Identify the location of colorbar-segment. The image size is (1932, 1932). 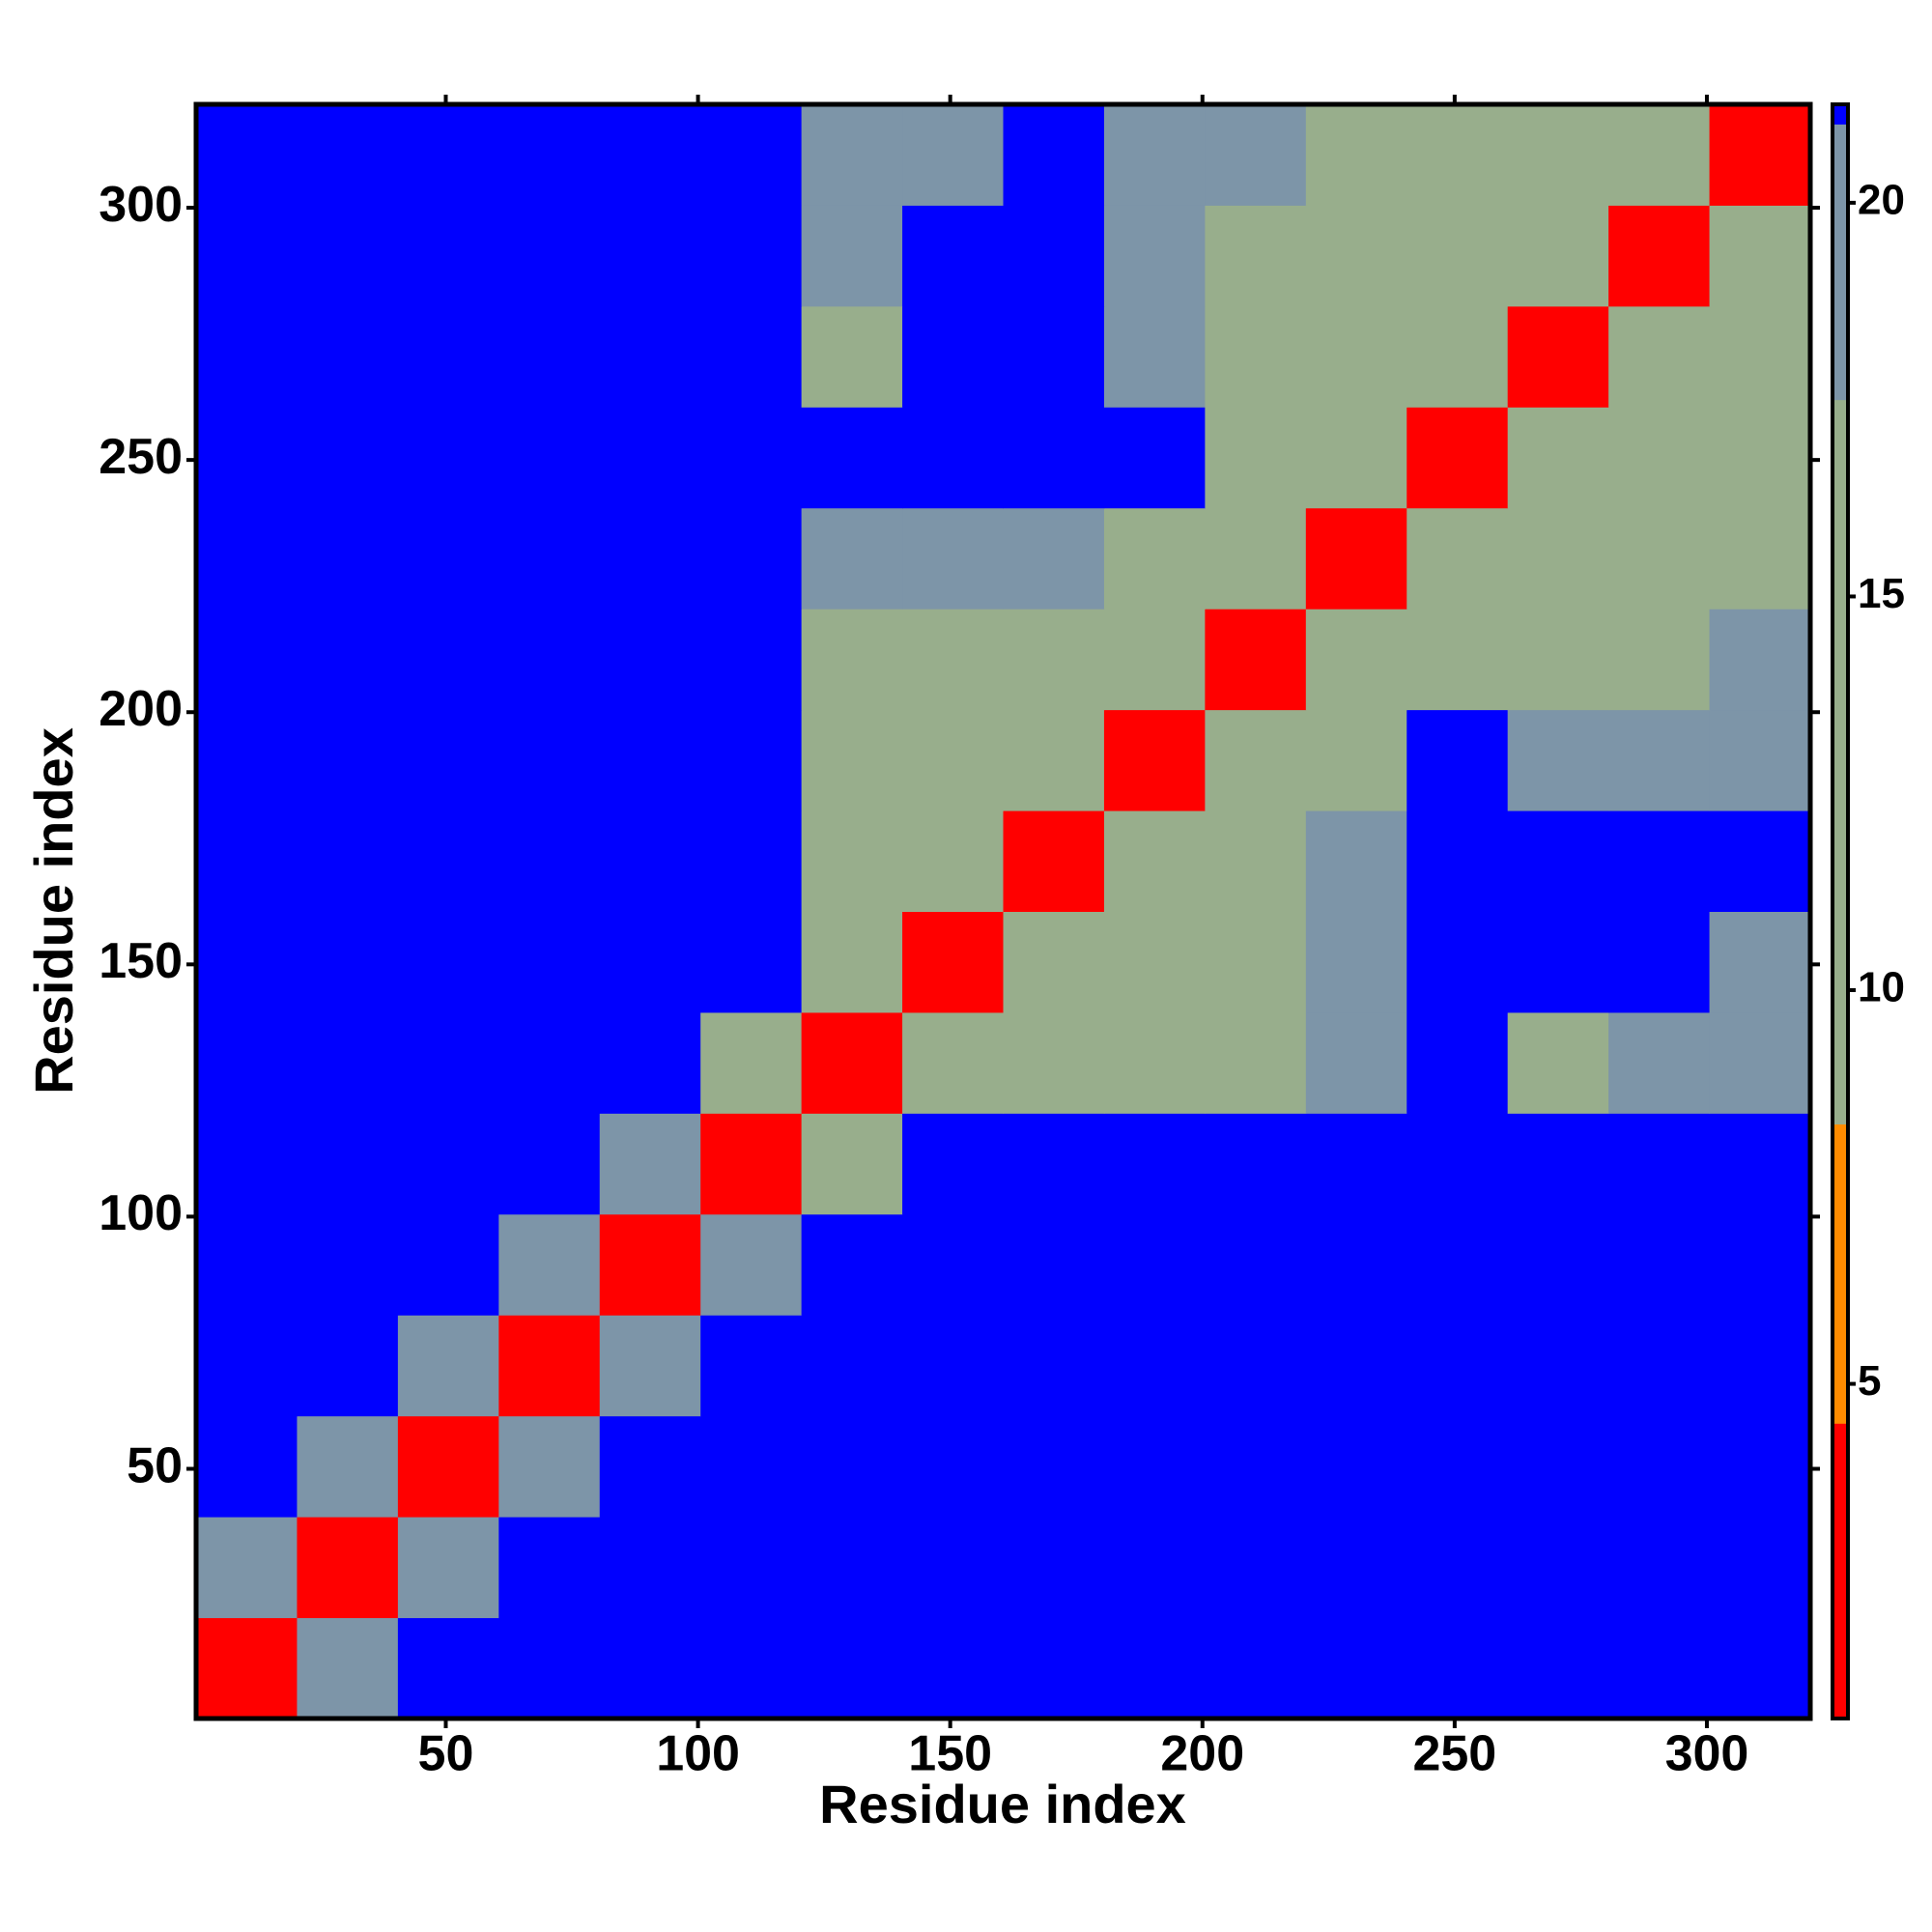
(1840, 262).